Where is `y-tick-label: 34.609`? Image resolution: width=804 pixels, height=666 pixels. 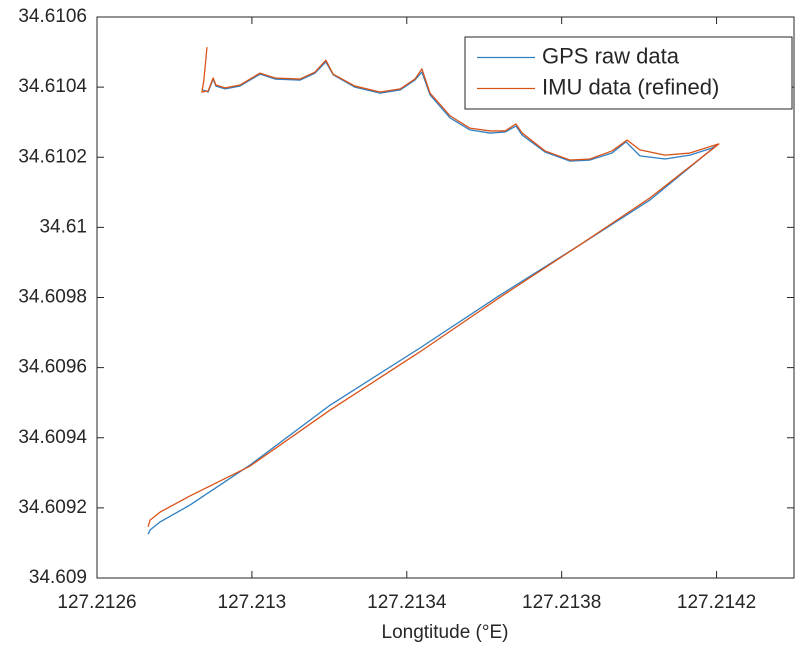 y-tick-label: 34.609 is located at coordinates (58, 577).